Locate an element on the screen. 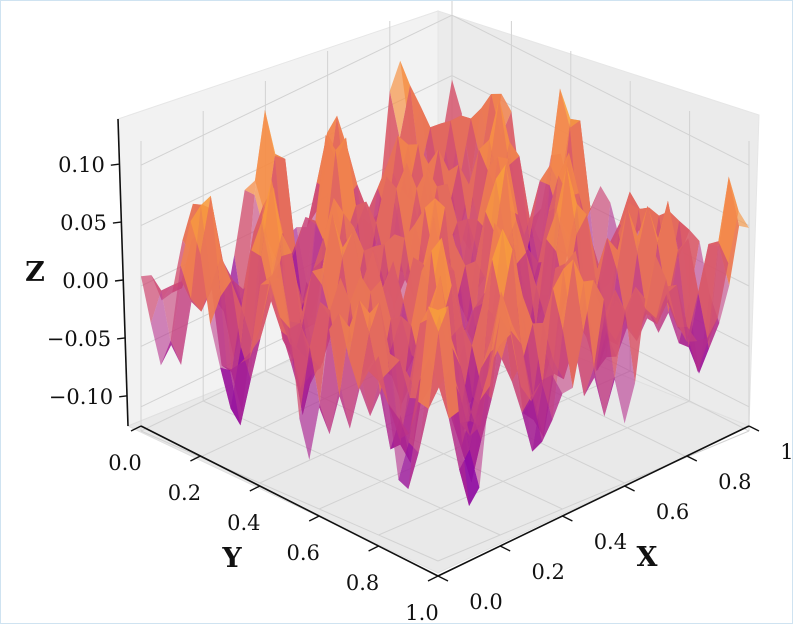  x-tick-label: 0.4 is located at coordinates (610, 542).